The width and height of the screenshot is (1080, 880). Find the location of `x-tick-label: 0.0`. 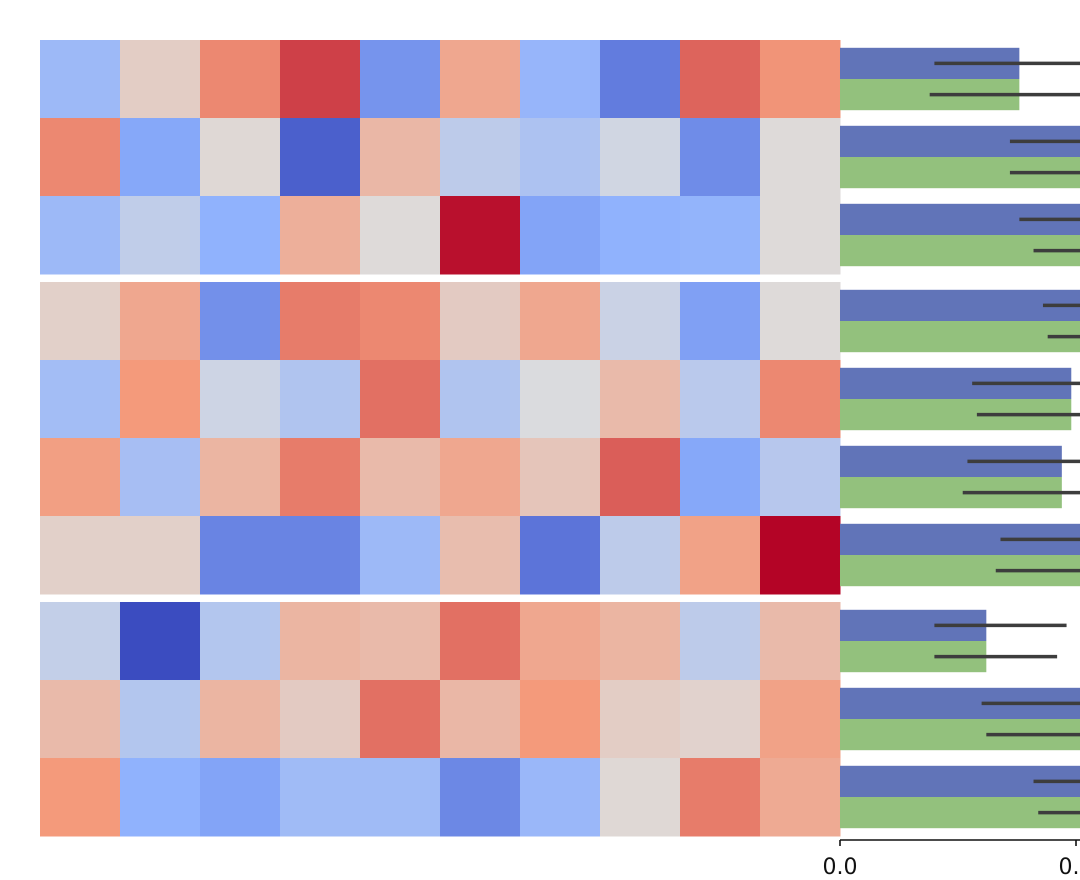

x-tick-label: 0.0 is located at coordinates (840, 867).